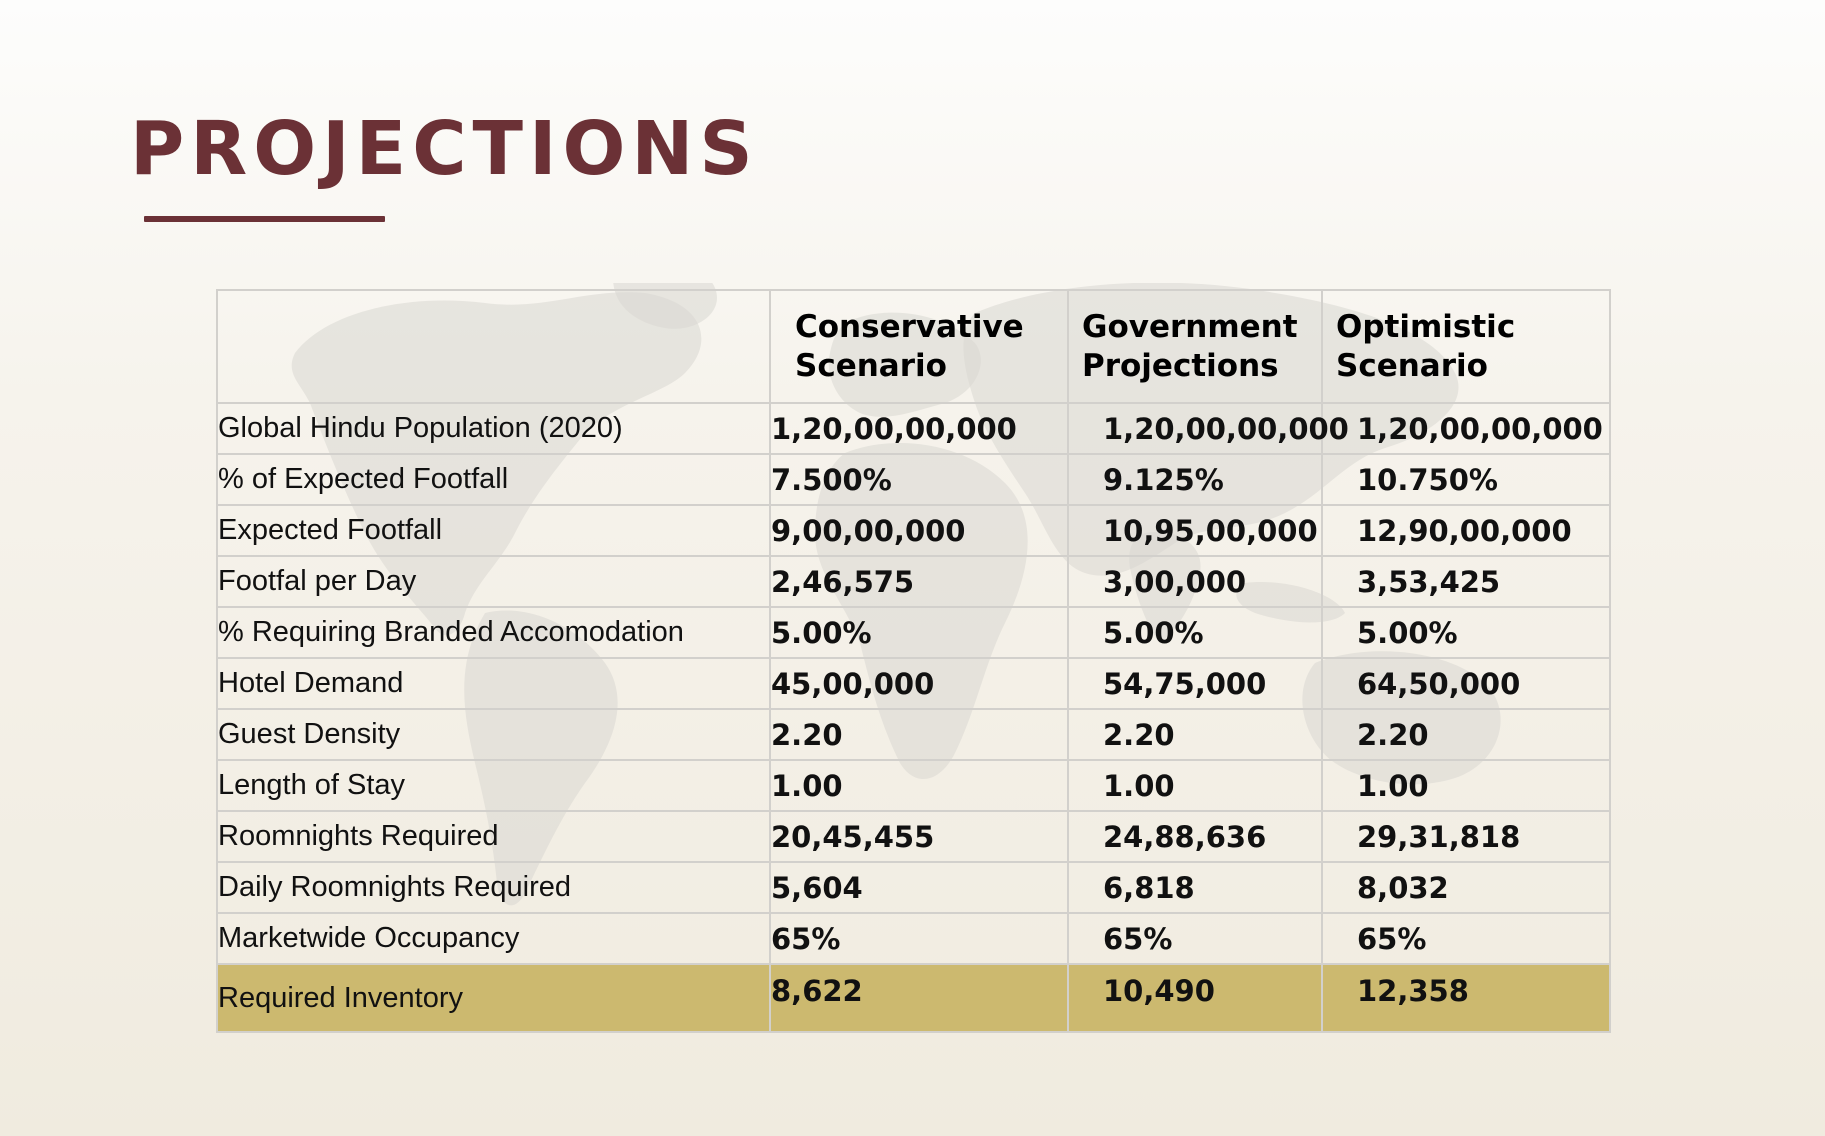  I want to click on conservative-value: 7.500%, so click(919, 479).